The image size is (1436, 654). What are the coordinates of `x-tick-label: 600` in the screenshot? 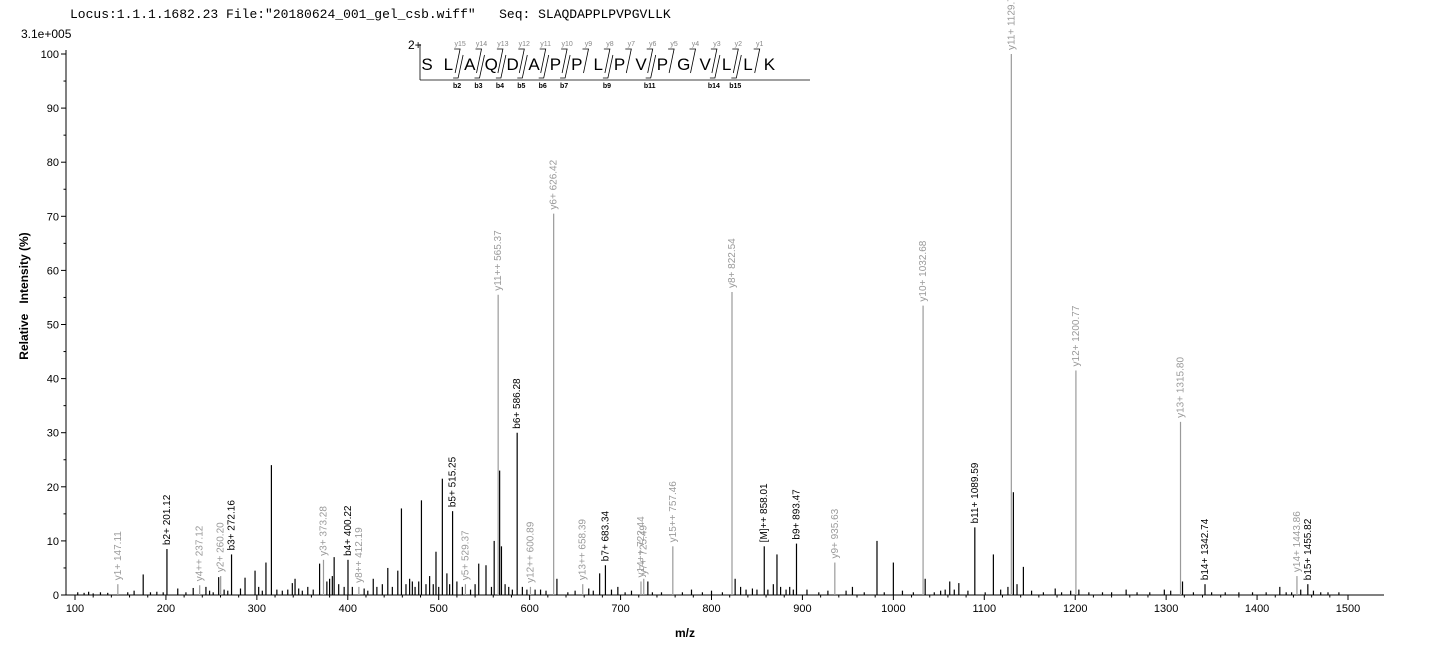 It's located at (529, 609).